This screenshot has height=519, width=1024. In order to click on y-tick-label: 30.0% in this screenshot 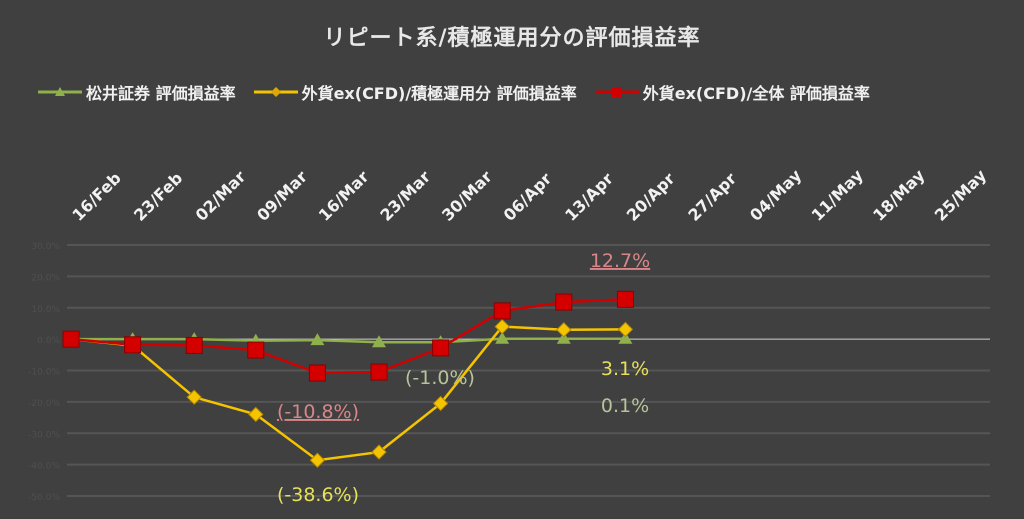, I will do `click(45, 247)`.